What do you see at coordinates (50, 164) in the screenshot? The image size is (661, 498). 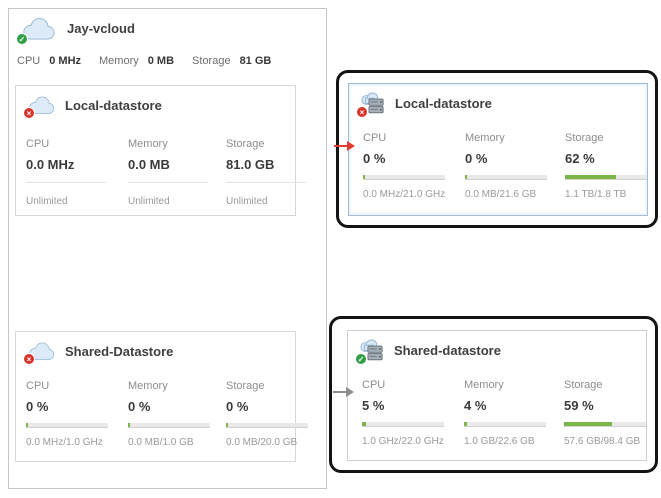 I see `column-value: 0.0 MHz` at bounding box center [50, 164].